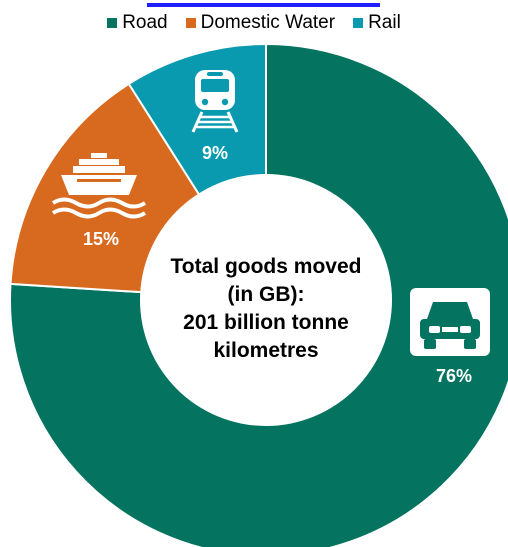 This screenshot has height=547, width=508. I want to click on legend-item-domestic-water: Domestic Water, so click(260, 23).